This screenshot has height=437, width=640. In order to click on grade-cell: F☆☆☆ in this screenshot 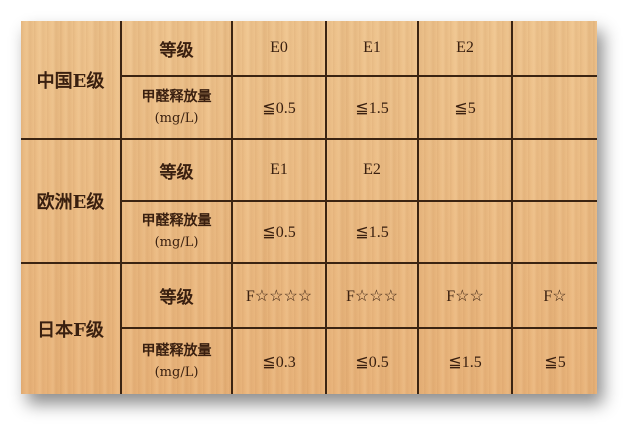, I will do `click(373, 296)`.